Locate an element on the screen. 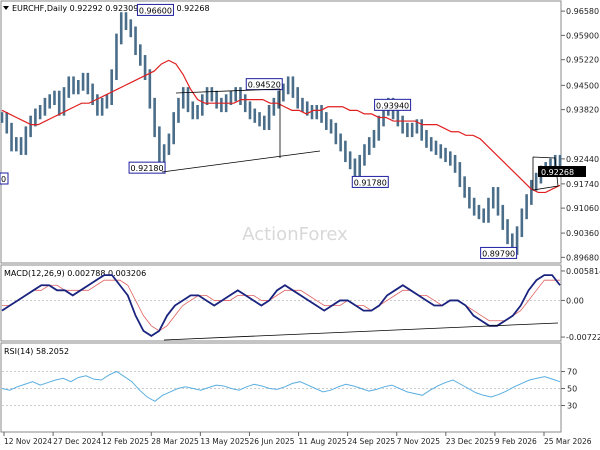 The width and height of the screenshot is (600, 450). price-annotation-label: 0.92180 is located at coordinates (147, 168).